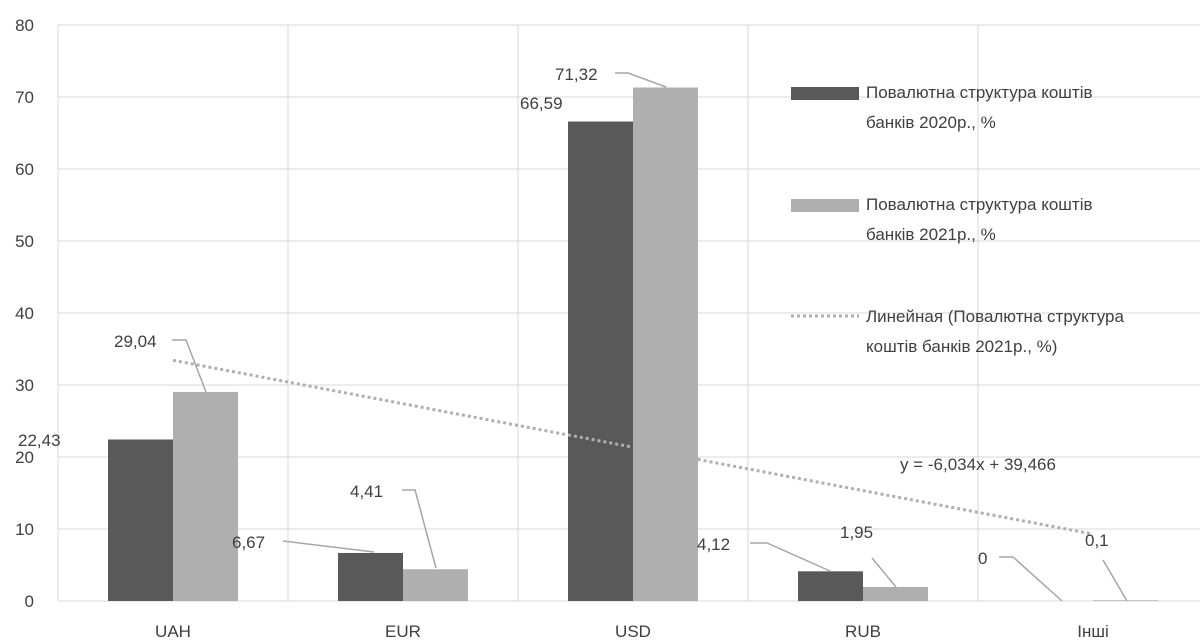  I want to click on bar-2021-eur, so click(435, 585).